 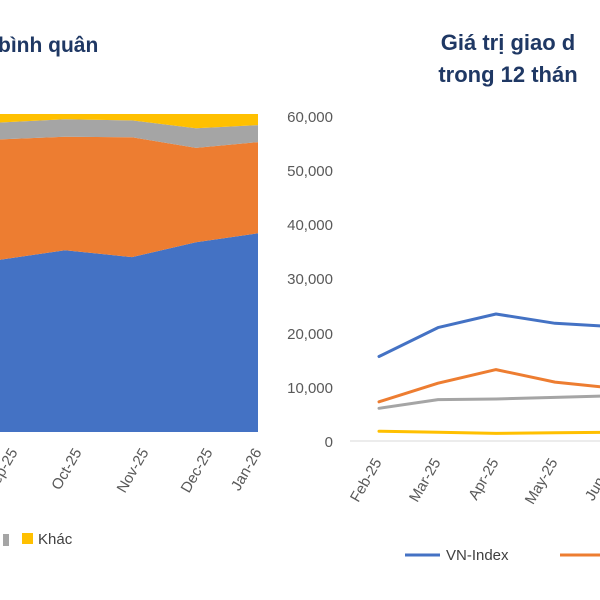 I want to click on legend-swatch-partial, so click(x=6, y=540).